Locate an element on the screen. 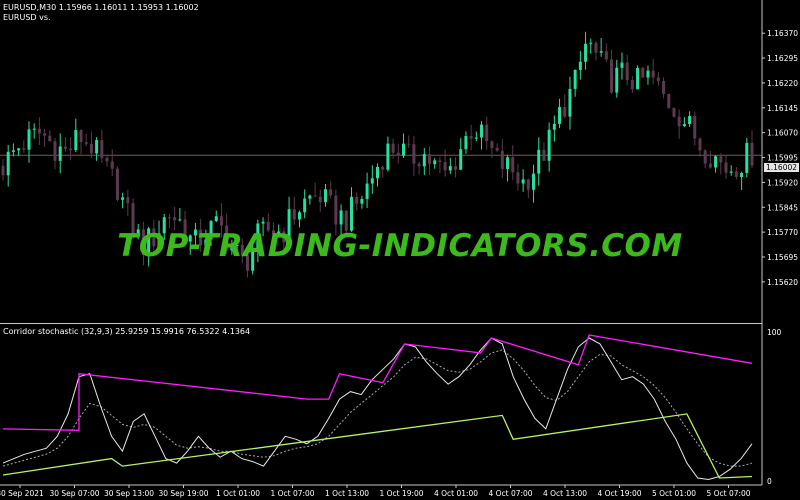 The width and height of the screenshot is (800, 500). time-tick-label: 5 Oct 01:00 is located at coordinates (674, 493).